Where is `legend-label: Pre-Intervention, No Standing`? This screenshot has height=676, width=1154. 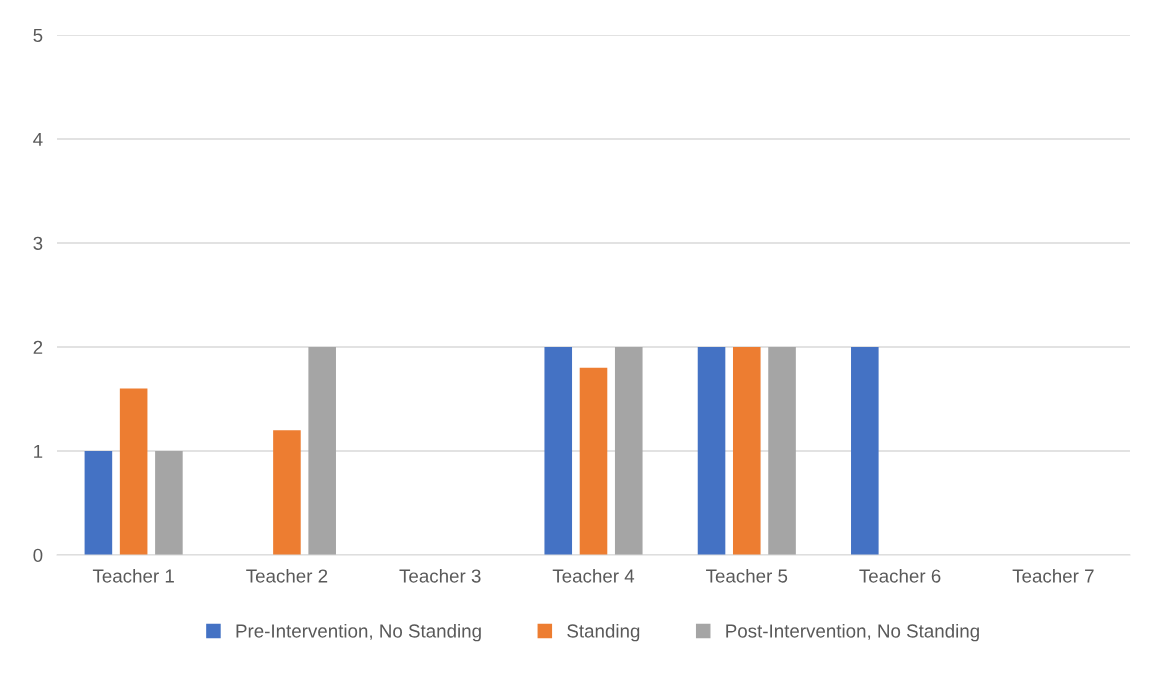 legend-label: Pre-Intervention, No Standing is located at coordinates (358, 632).